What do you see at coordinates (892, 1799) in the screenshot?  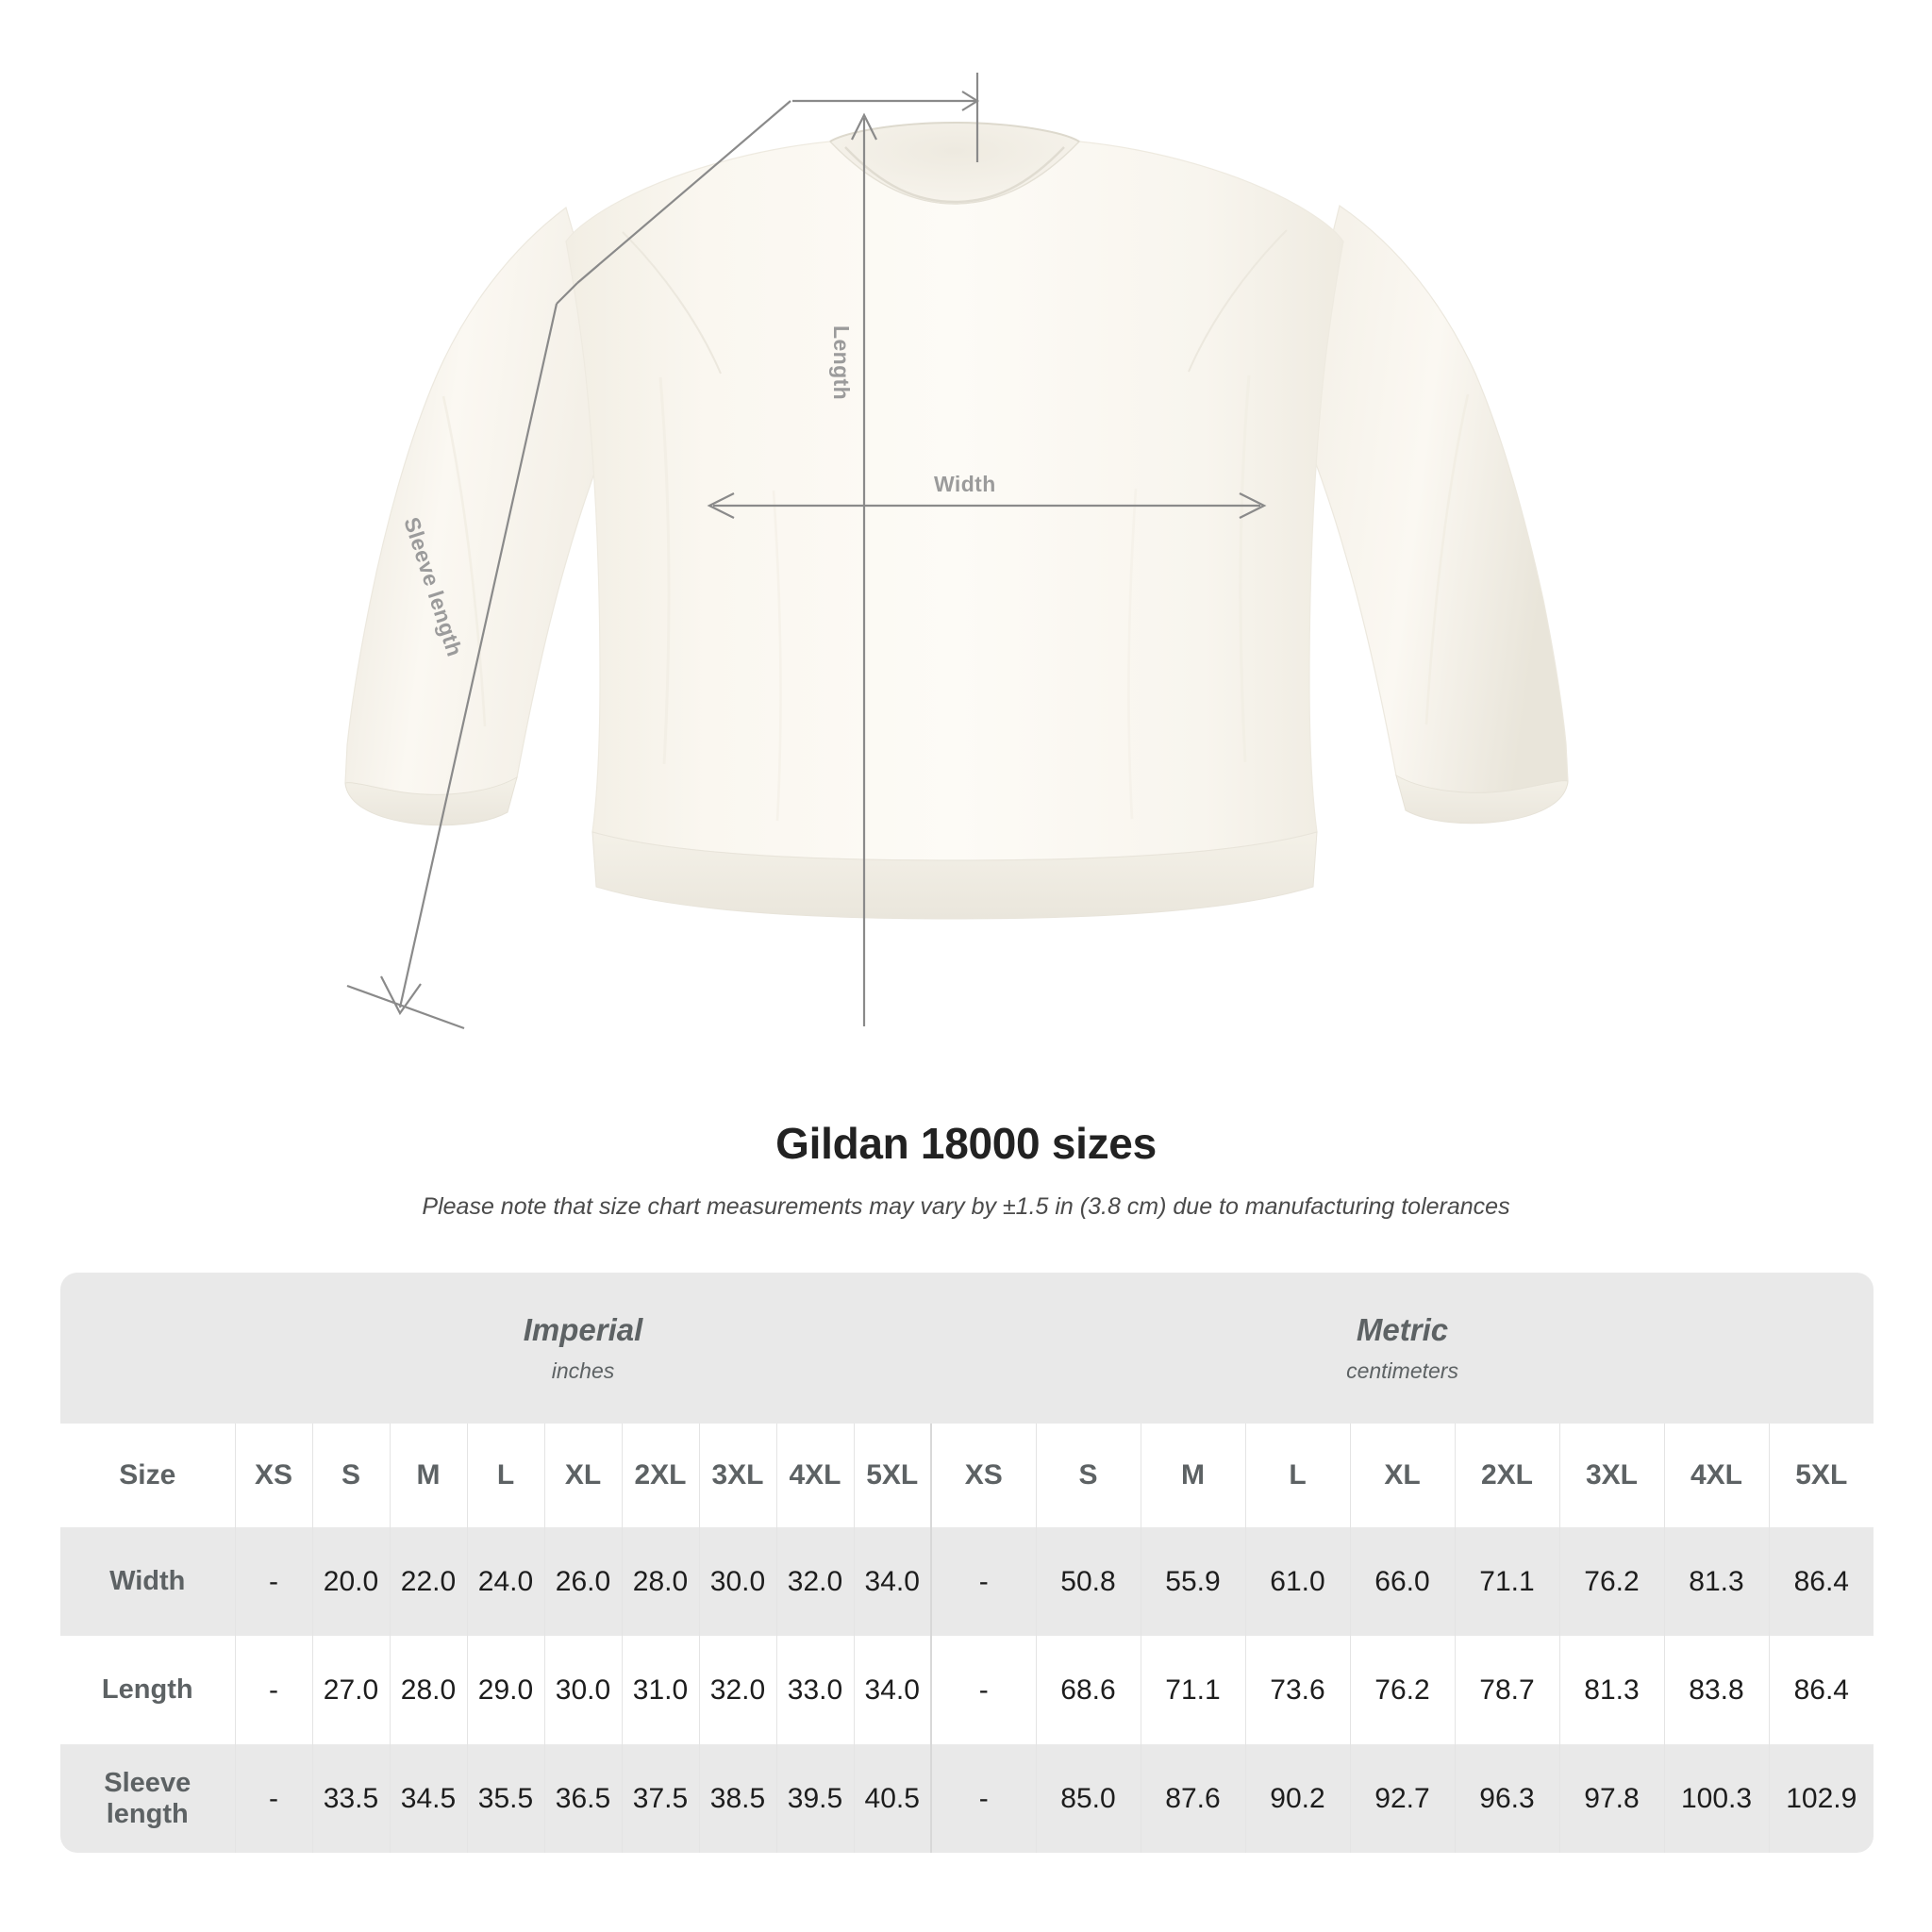 I see `cell-sleeve-imperial-5xl: 40.5` at bounding box center [892, 1799].